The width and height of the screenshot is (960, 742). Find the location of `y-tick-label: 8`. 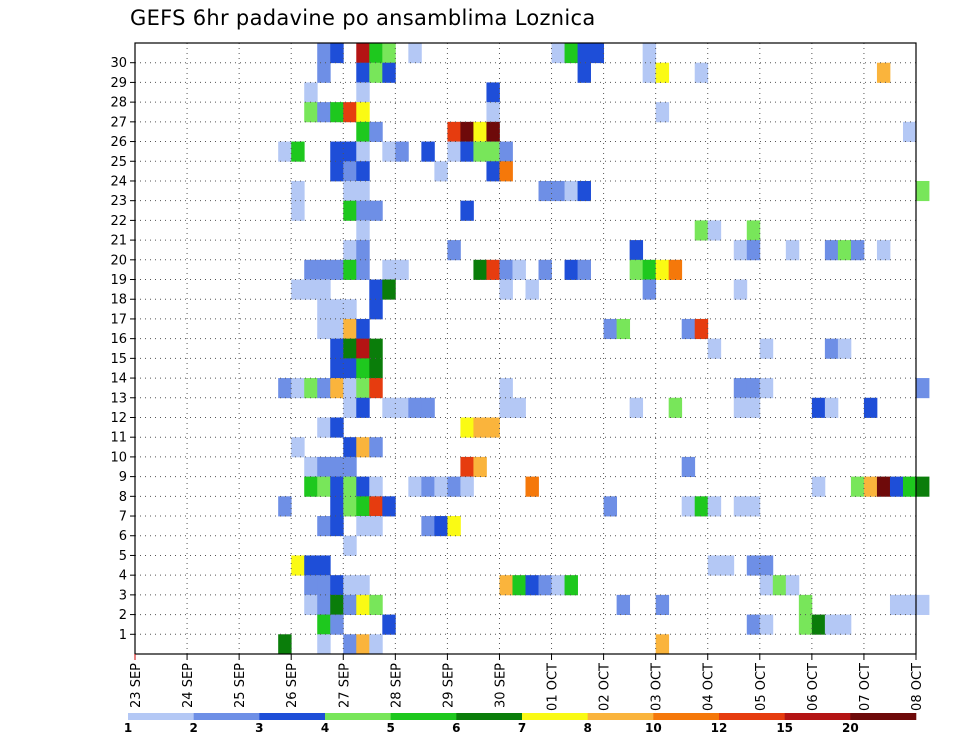

y-tick-label: 8 is located at coordinates (123, 497).